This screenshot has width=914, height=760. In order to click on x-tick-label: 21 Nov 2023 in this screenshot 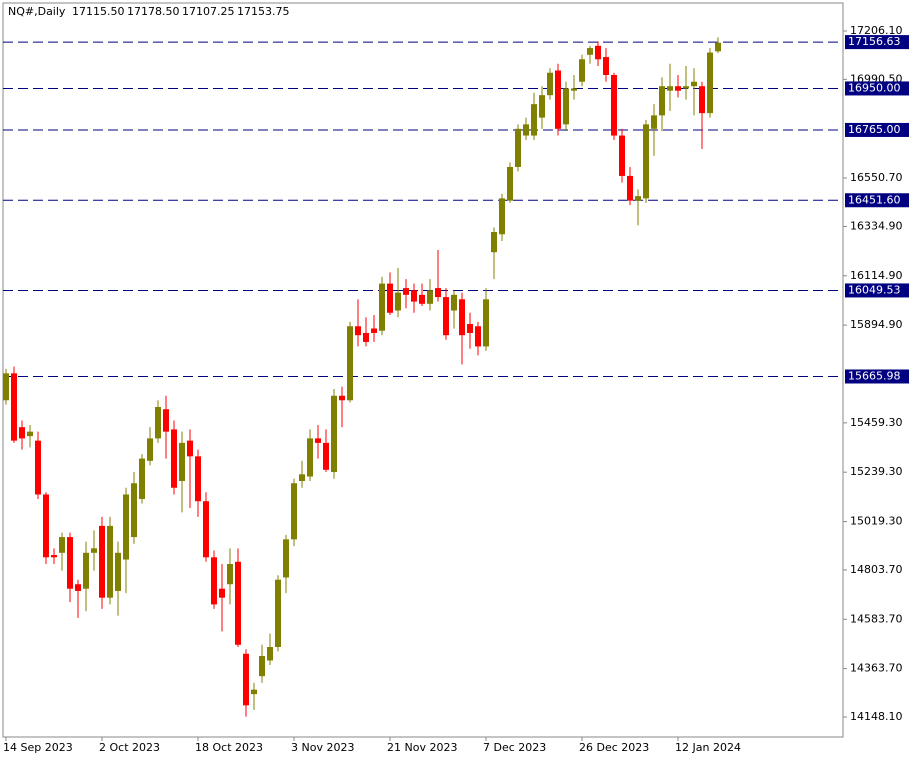, I will do `click(422, 747)`.